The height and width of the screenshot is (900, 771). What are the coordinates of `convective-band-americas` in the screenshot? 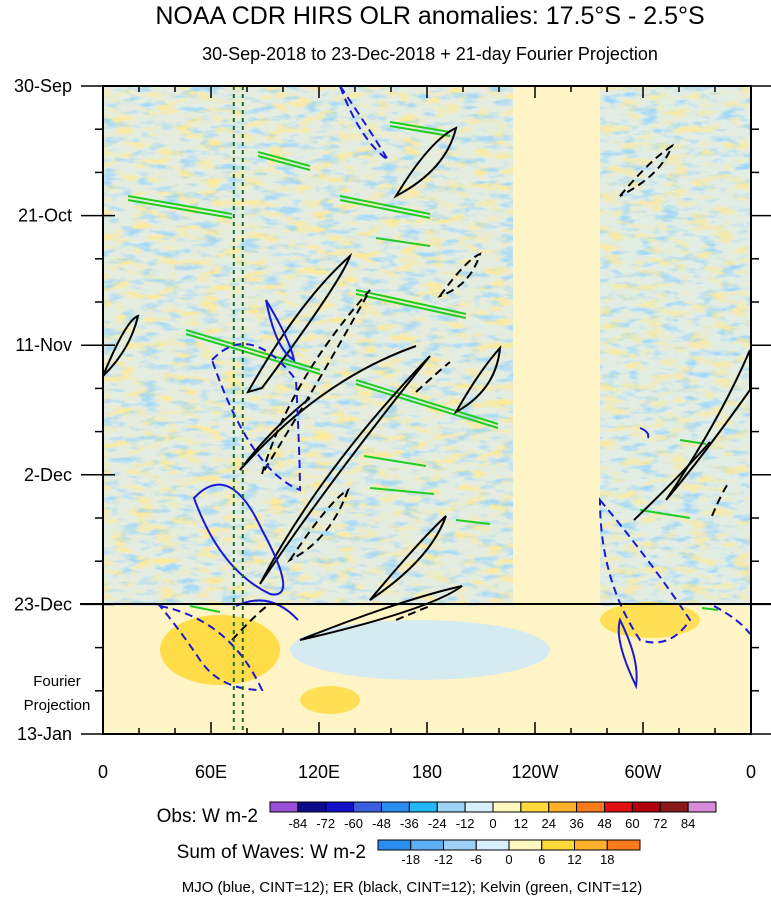 It's located at (675, 346).